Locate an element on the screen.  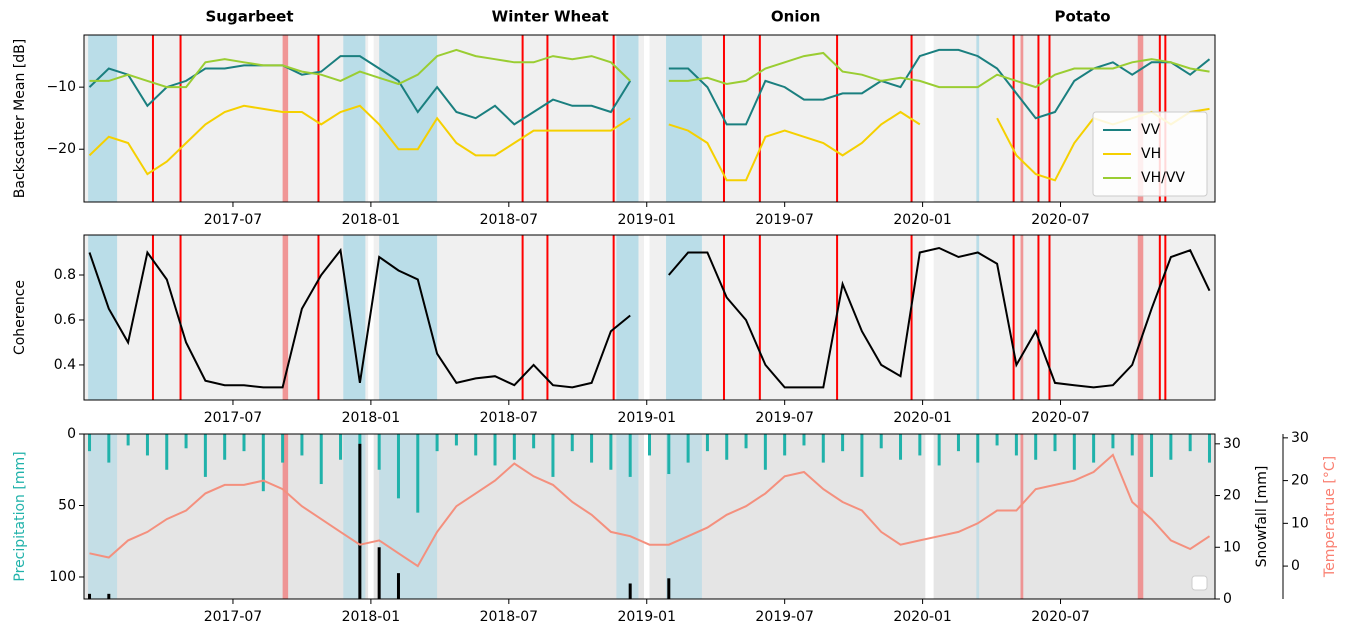
y3-tick-label: 20 is located at coordinates (1300, 481).